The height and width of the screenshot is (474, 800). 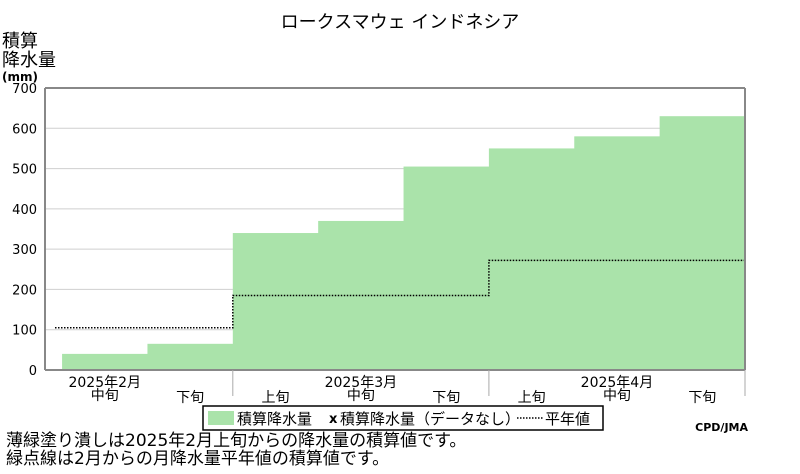 What do you see at coordinates (20, 77) in the screenshot?
I see `y-axis-label: (mm)` at bounding box center [20, 77].